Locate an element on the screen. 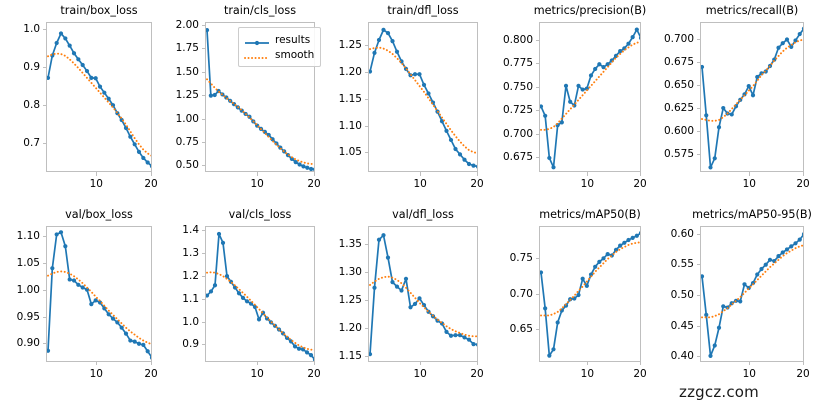 This screenshot has height=407, width=815. results-line is located at coordinates (752, 98).